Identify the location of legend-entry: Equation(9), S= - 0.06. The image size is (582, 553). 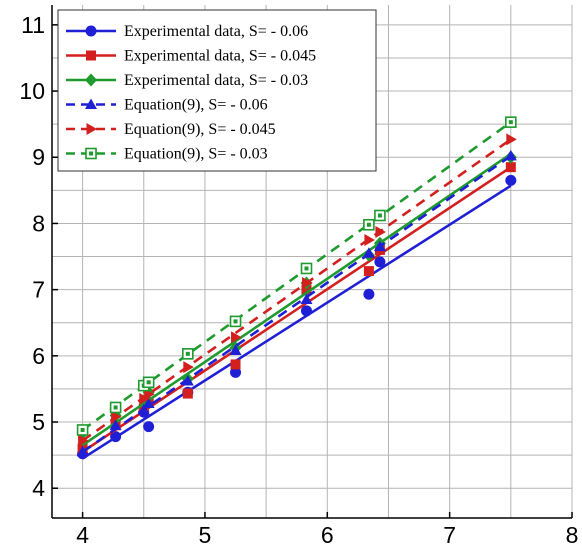
(167, 105).